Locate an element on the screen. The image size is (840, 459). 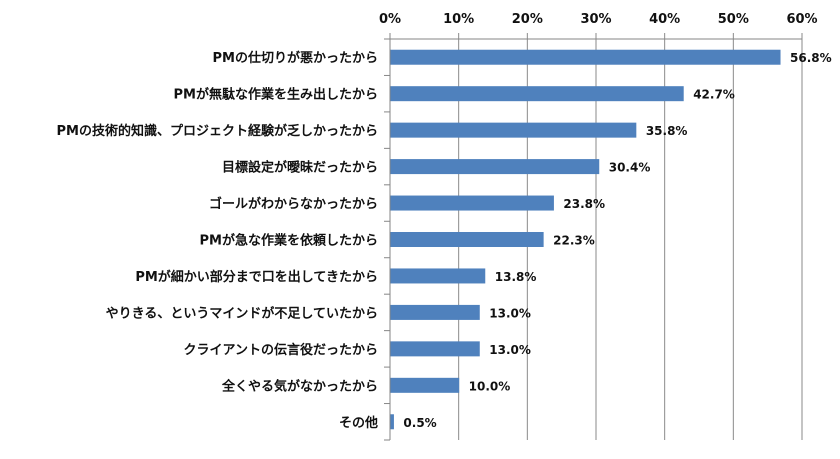
category-label: PMの技術的知識、プロジェクト経験が乏しかったから is located at coordinates (217, 131).